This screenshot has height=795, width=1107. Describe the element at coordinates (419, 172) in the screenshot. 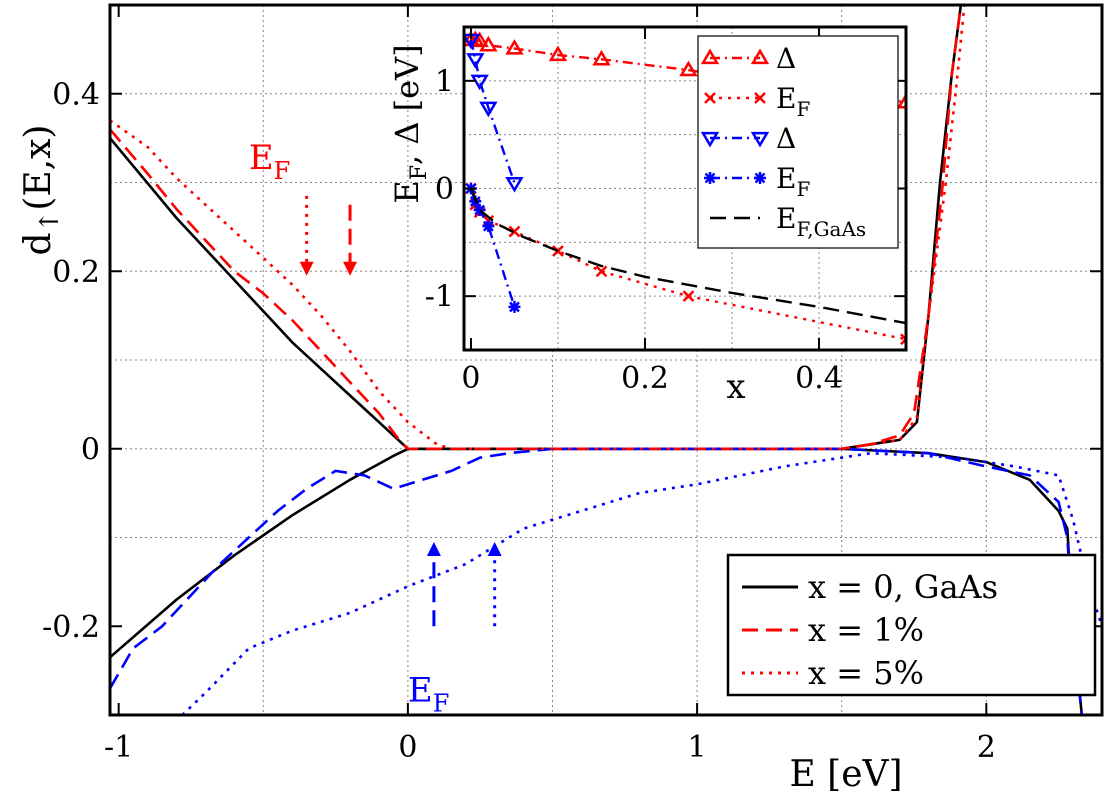

I see `inset-y-label-sub: F` at that location.